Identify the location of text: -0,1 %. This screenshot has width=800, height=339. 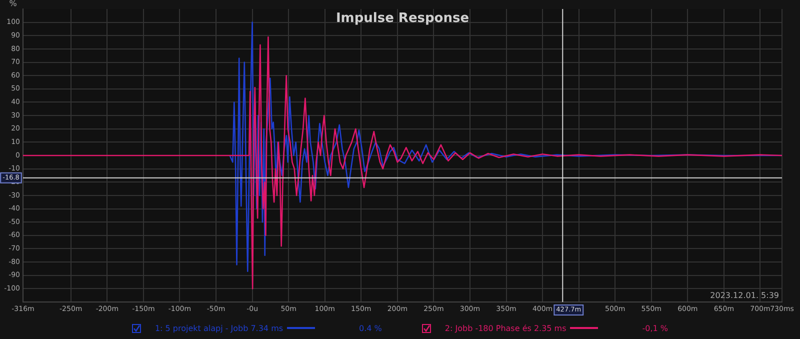
(655, 328).